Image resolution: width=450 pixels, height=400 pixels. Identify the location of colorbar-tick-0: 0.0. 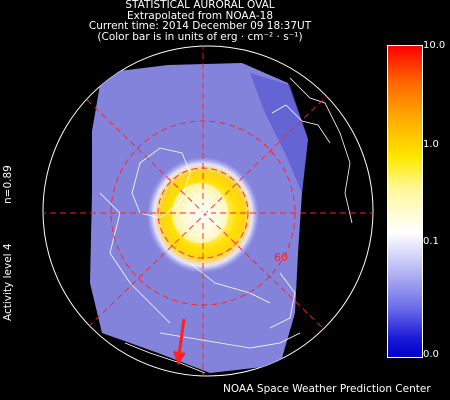
(431, 354).